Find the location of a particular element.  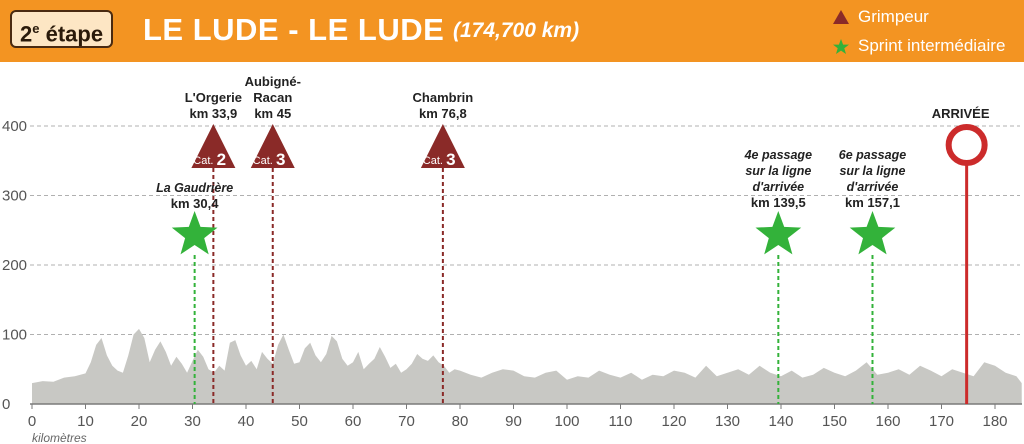

x-tick-label: 110 is located at coordinates (621, 421).